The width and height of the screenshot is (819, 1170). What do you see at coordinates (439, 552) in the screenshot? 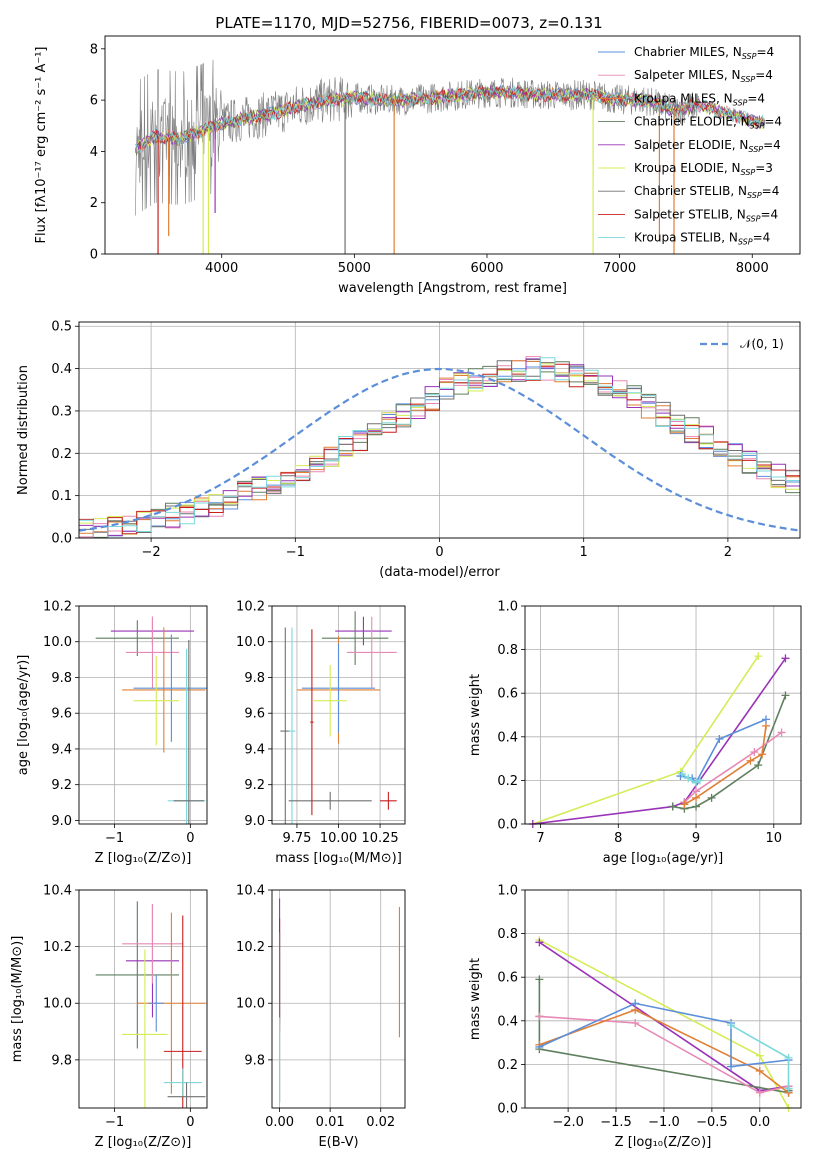
I see `x-tick-label: 0` at bounding box center [439, 552].